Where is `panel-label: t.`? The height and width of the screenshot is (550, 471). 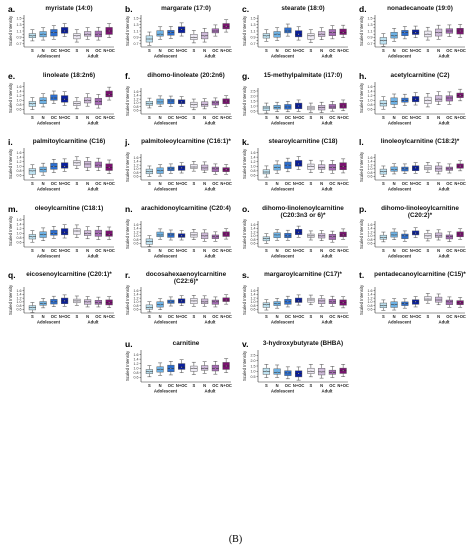 panel-label: t. is located at coordinates (362, 275).